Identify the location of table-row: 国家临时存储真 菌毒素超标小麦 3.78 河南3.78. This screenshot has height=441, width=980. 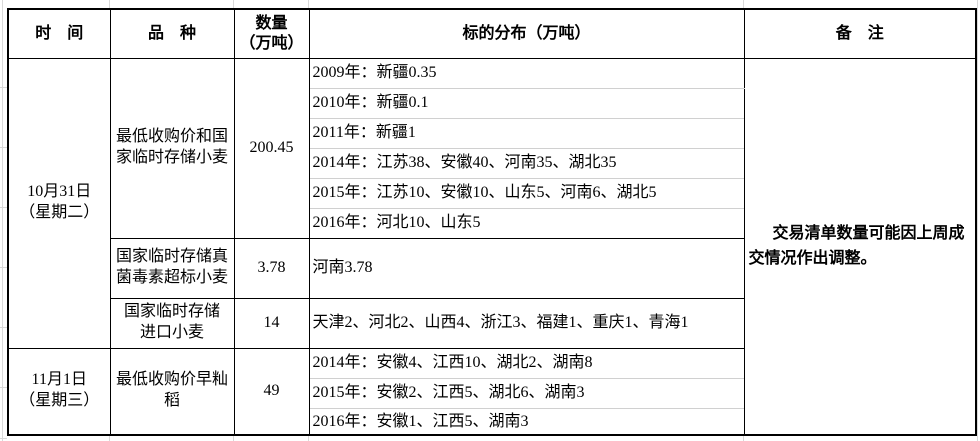
(492, 268).